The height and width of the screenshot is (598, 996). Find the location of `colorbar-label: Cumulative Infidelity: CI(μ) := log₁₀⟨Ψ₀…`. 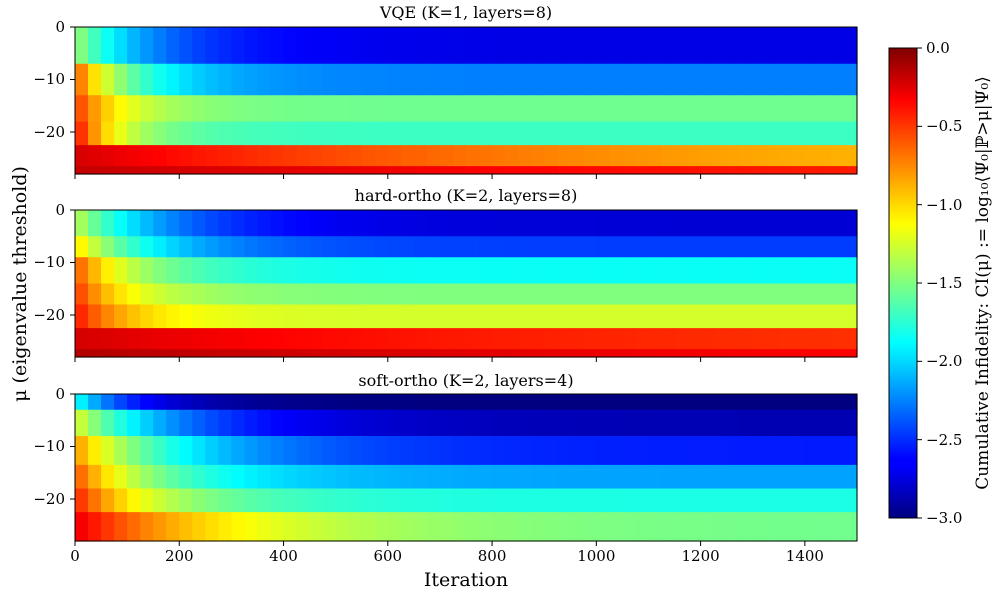

colorbar-label: Cumulative Infidelity: CI(μ) := log₁₀⟨Ψ₀… is located at coordinates (983, 283).